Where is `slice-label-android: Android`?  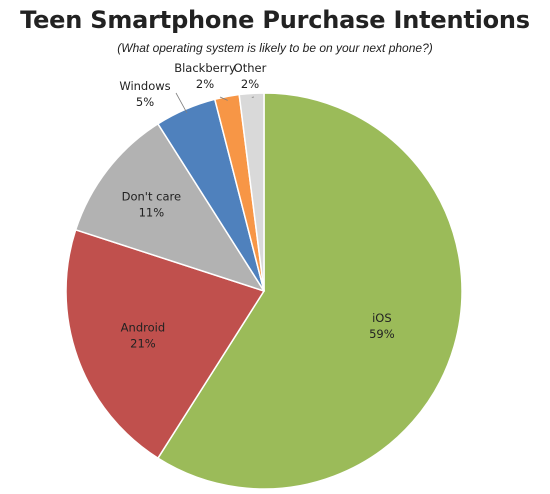 slice-label-android: Android is located at coordinates (143, 328).